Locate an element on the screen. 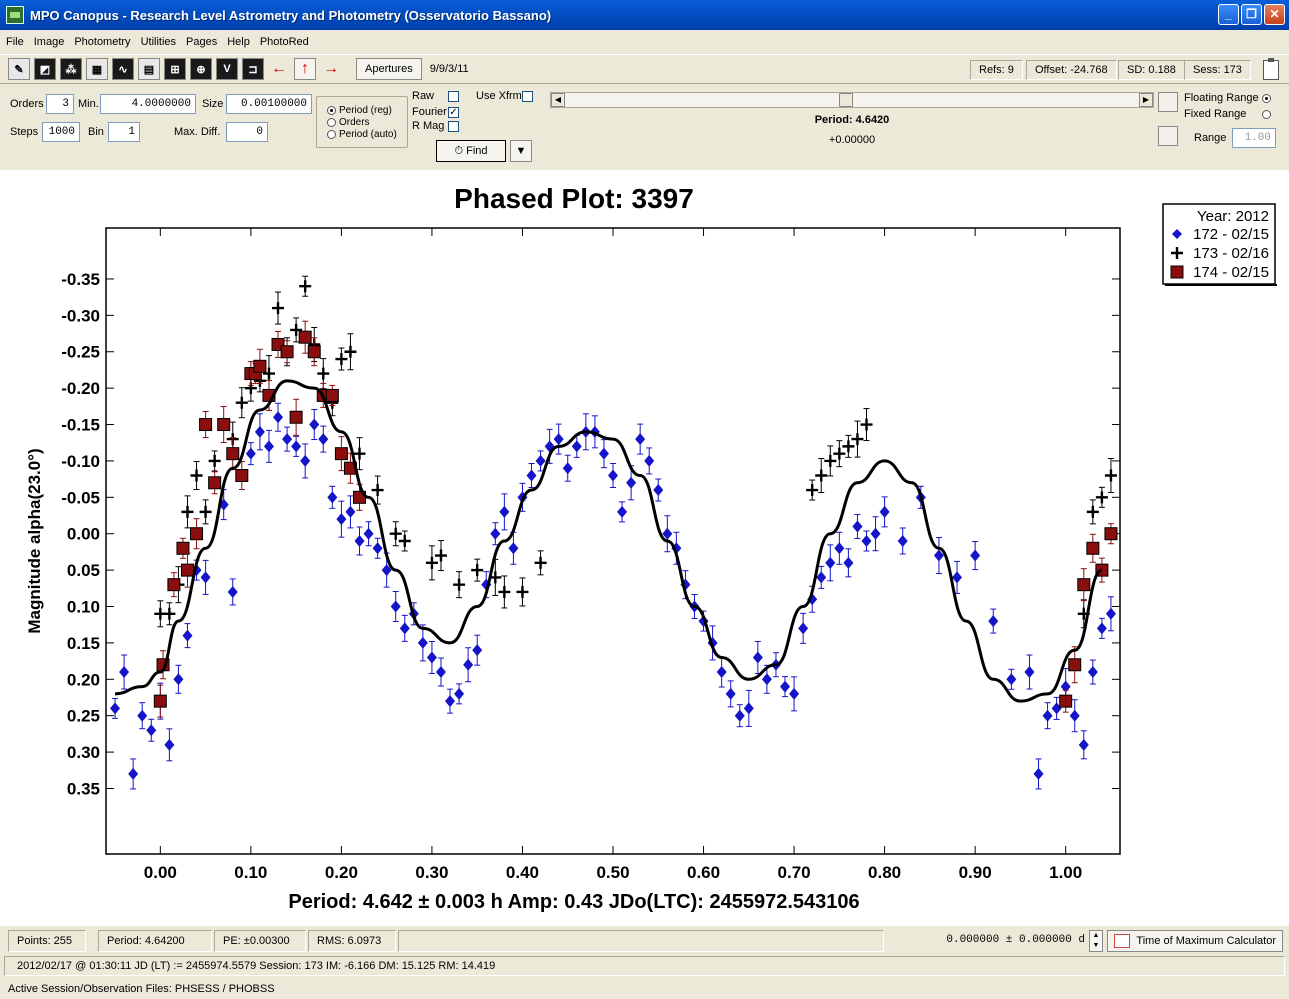 Image resolution: width=1289 pixels, height=999 pixels. graph-icon is located at coordinates (1168, 102).